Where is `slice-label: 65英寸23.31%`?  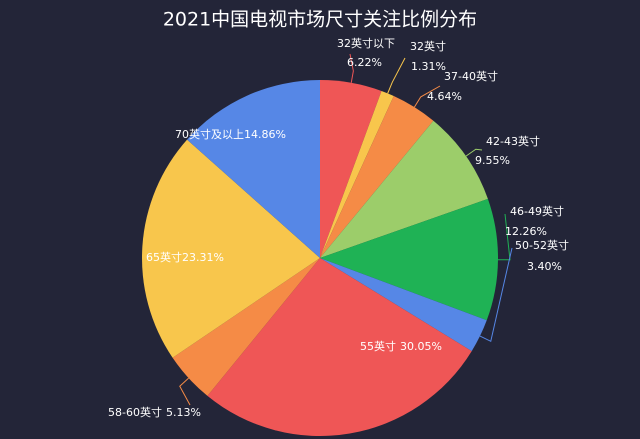
slice-label: 65英寸23.31% is located at coordinates (185, 257).